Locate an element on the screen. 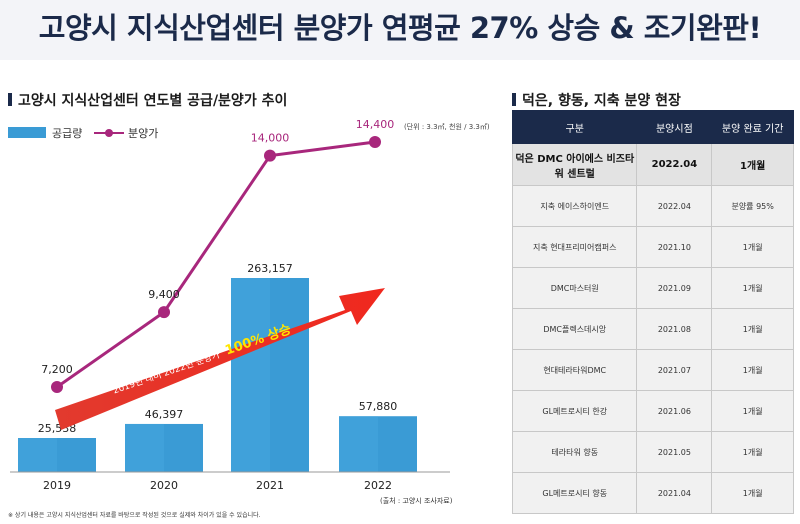  price-value-label: 14,000 is located at coordinates (270, 138).